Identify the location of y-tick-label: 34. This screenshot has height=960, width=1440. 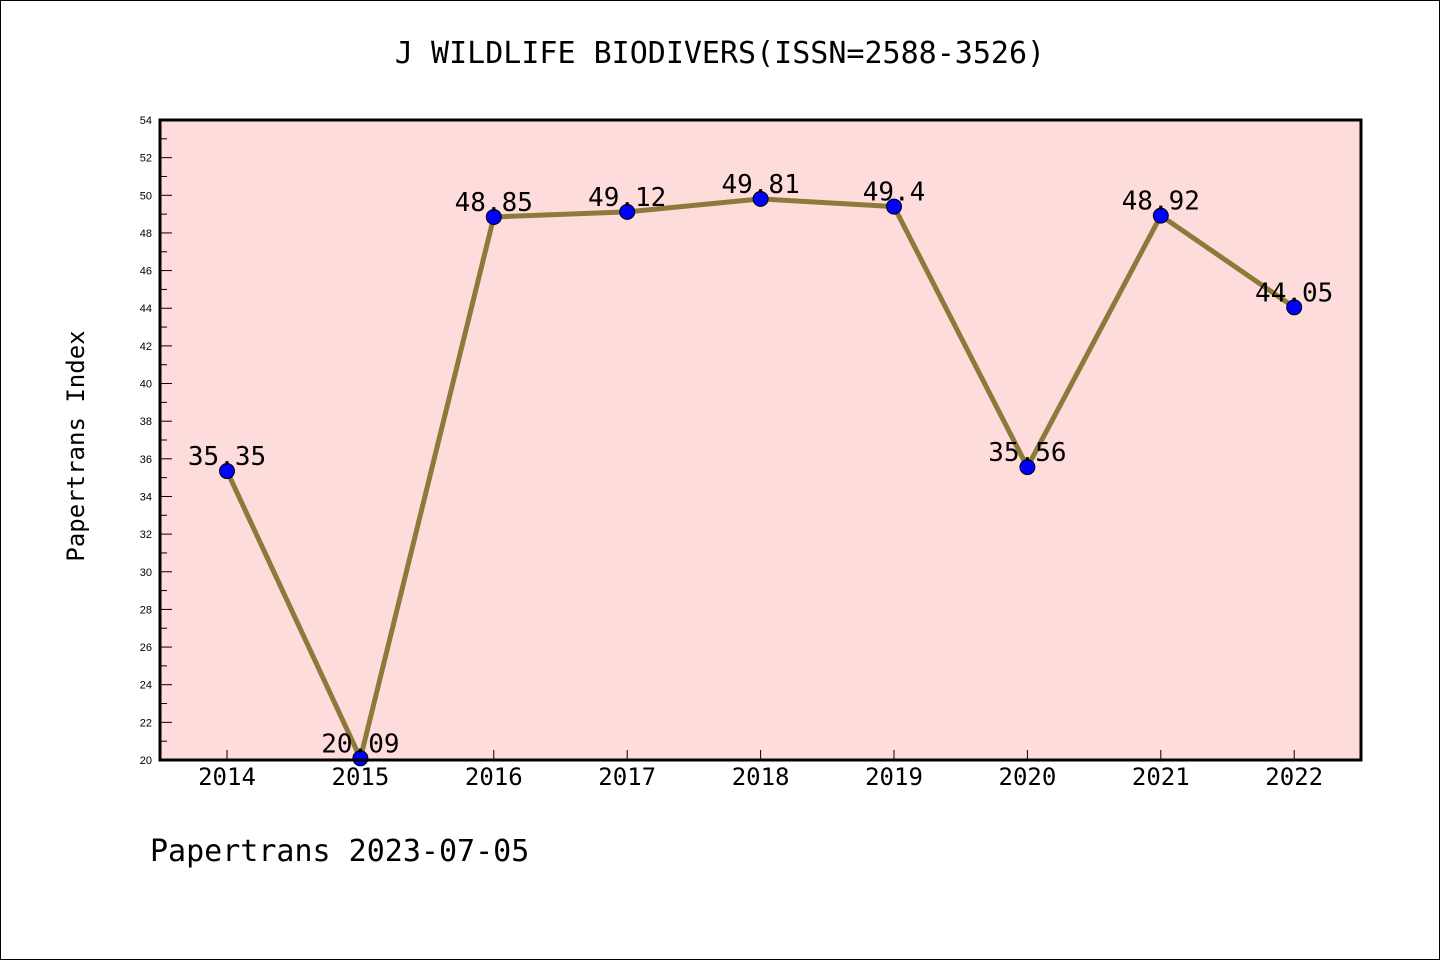
(146, 497).